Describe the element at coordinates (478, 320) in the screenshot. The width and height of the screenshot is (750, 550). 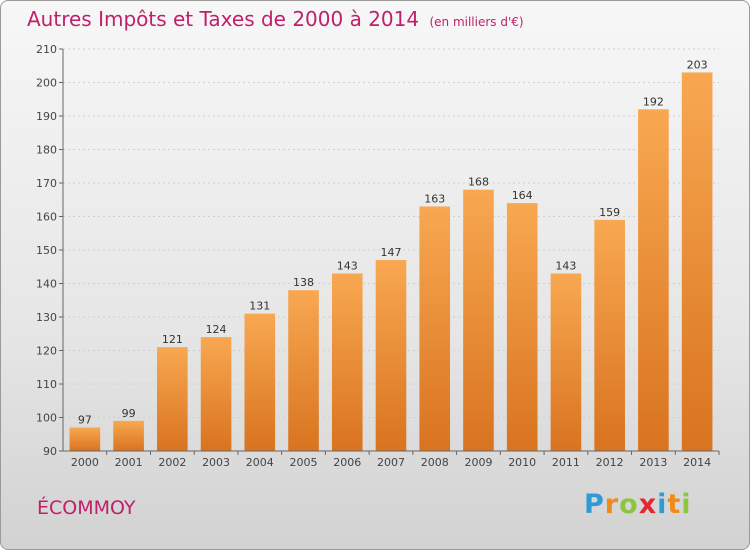
I see `bar-2009` at that location.